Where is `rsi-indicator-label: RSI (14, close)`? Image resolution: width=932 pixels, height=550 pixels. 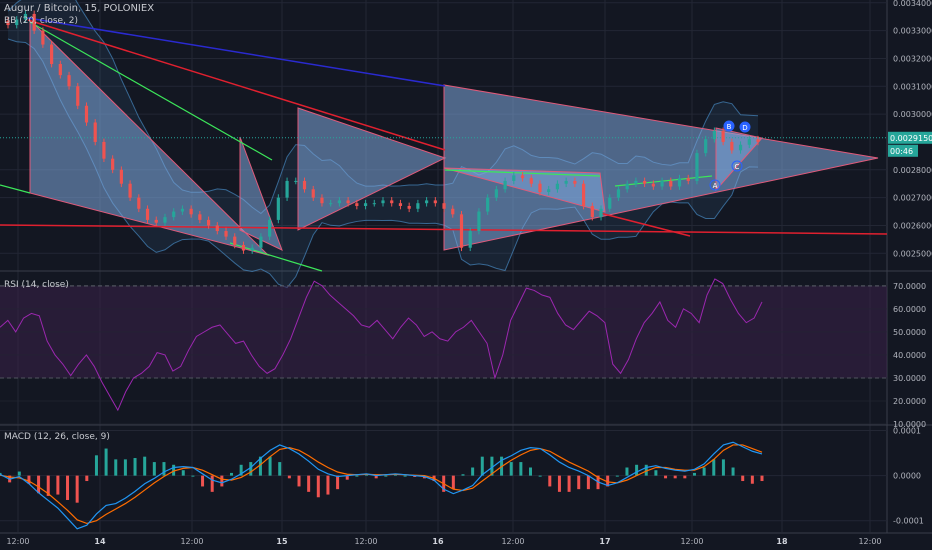
rsi-indicator-label: RSI (14, close) is located at coordinates (36, 285).